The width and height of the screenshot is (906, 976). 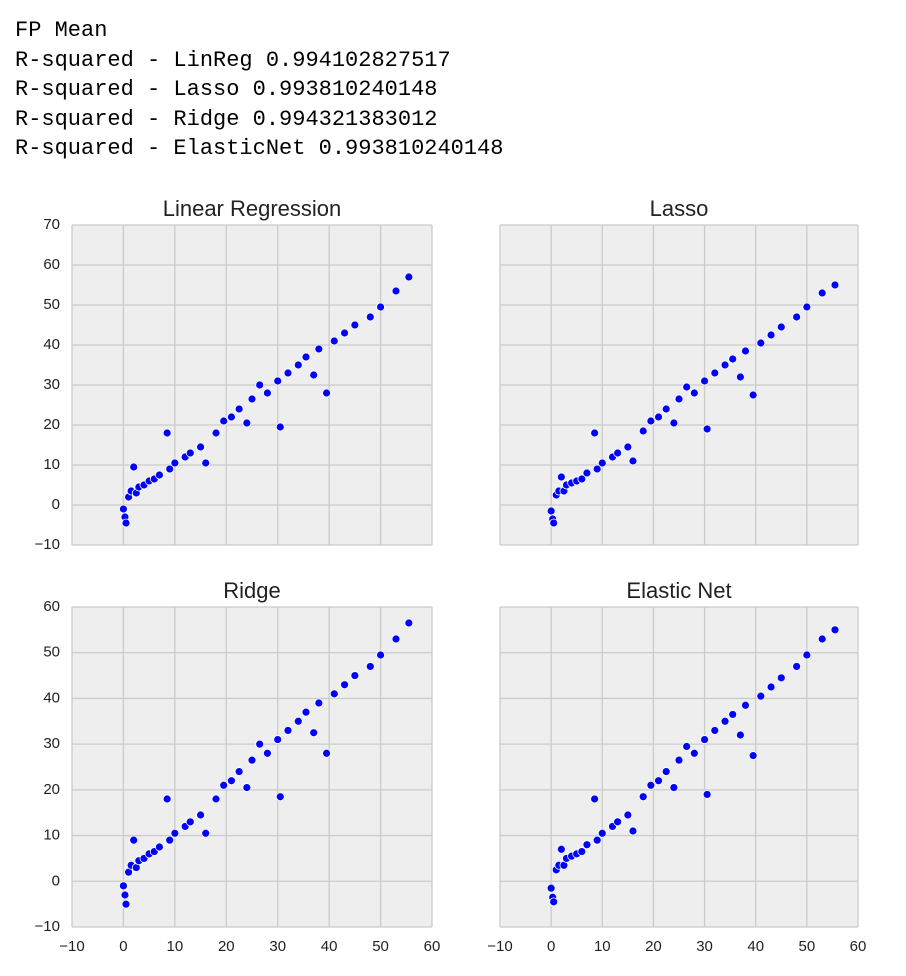 I want to click on x-tick-label: 40, so click(x=755, y=946).